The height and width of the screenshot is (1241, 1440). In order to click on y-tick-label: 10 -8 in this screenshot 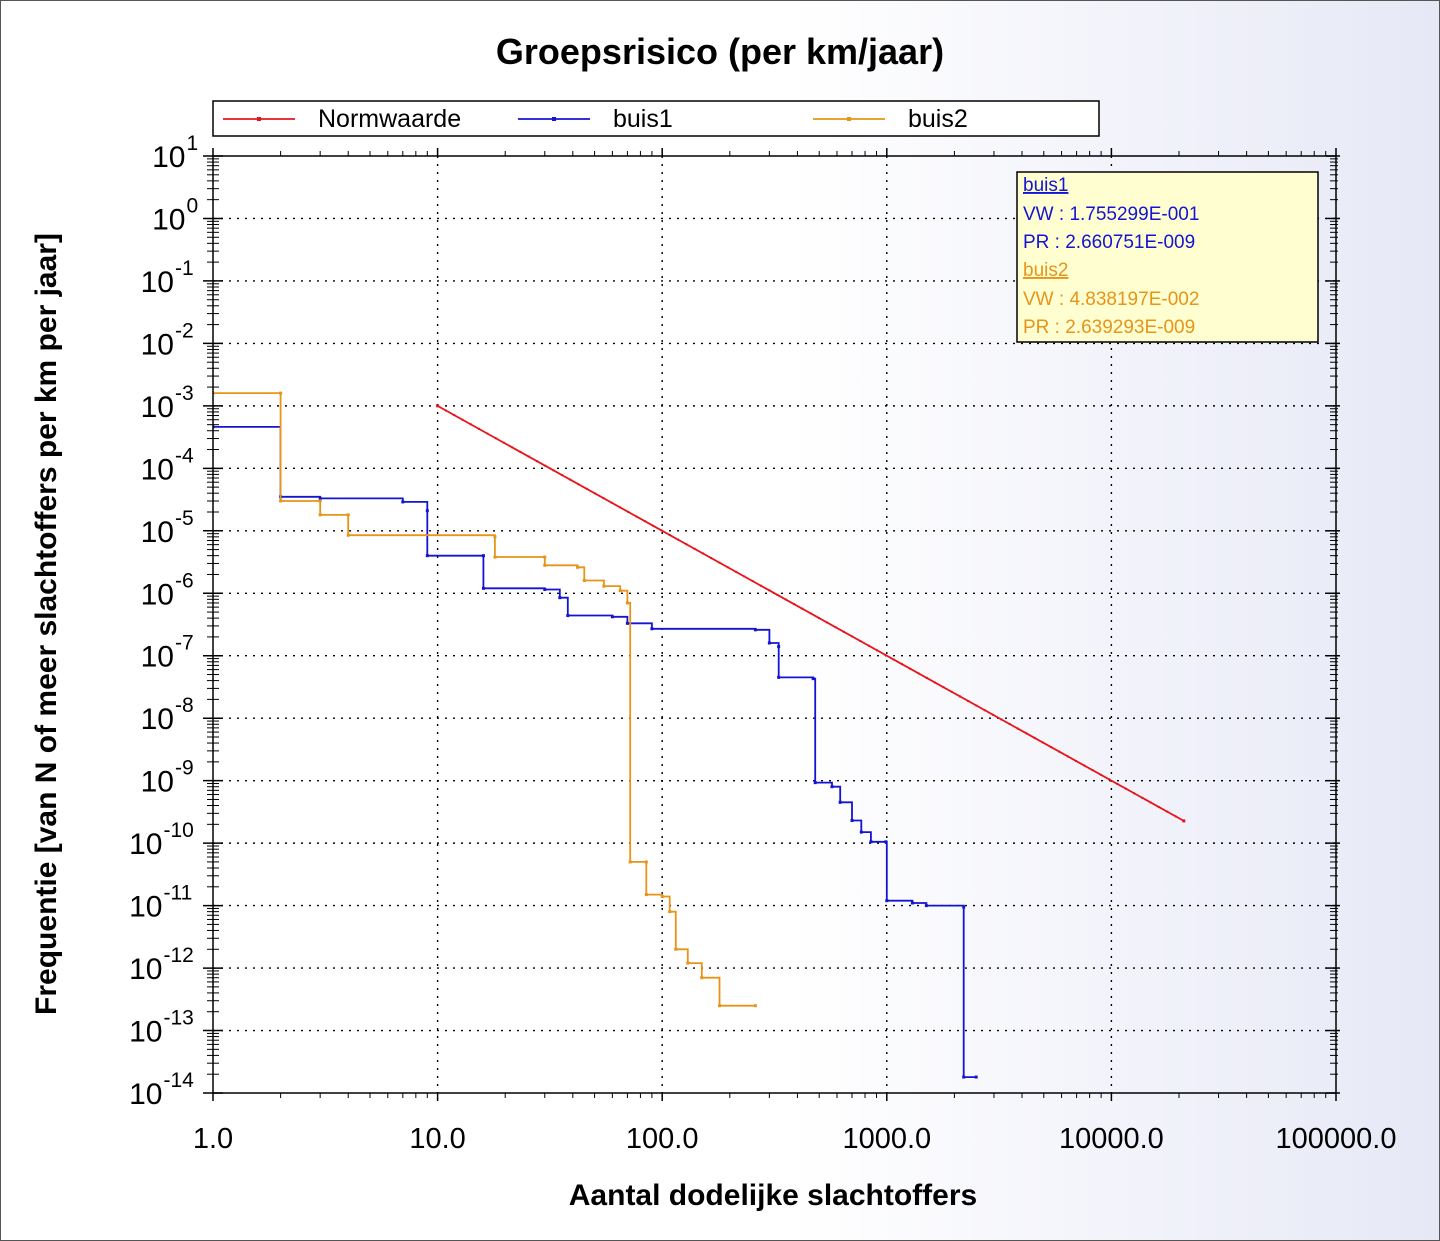, I will do `click(167, 715)`.